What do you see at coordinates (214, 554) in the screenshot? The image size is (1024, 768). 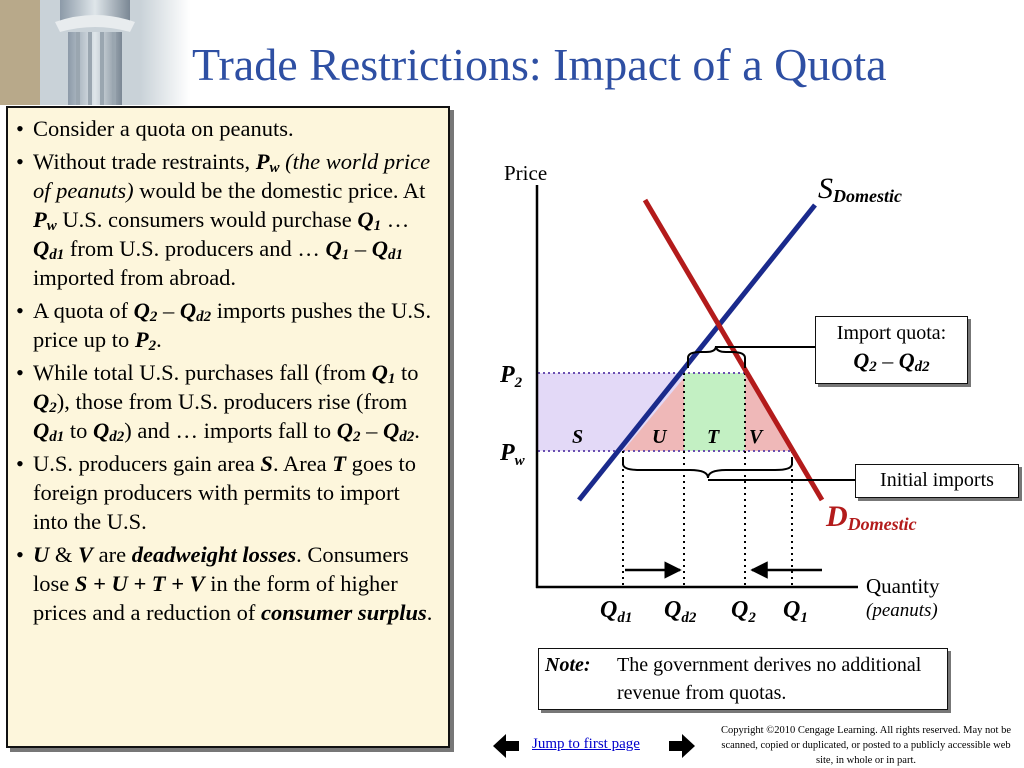 I see `deadweight-losses-term: deadweight losses` at bounding box center [214, 554].